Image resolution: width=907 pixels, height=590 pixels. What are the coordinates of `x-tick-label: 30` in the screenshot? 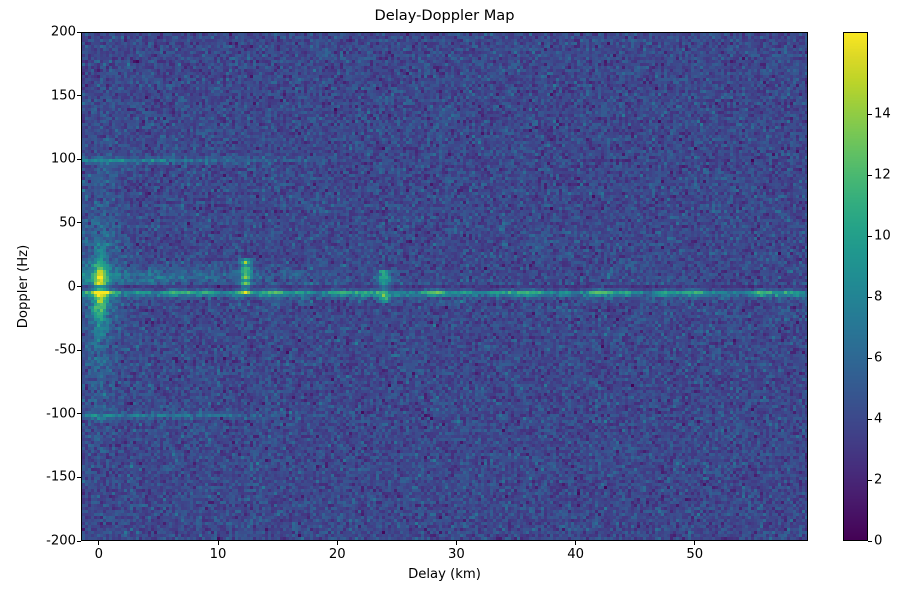 It's located at (456, 554).